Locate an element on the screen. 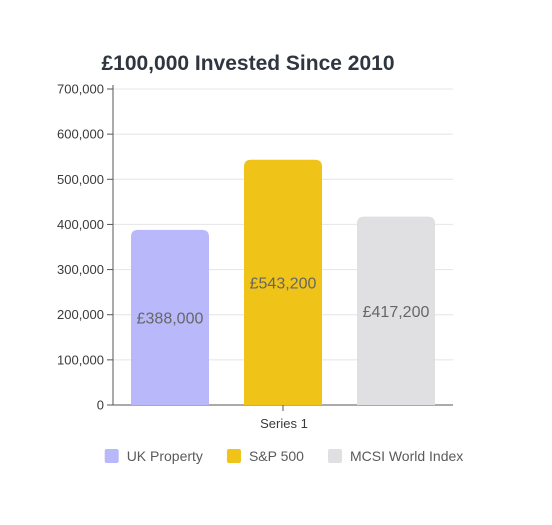 This screenshot has height=525, width=552. y-tick-label: 700,000 is located at coordinates (80, 89).